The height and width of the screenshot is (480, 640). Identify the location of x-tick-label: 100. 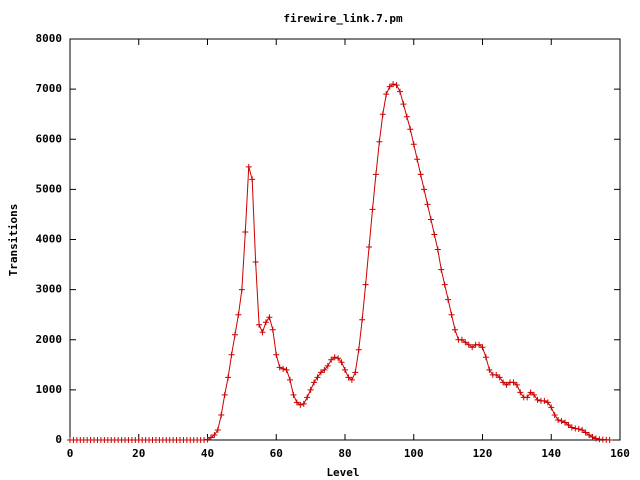
(414, 453).